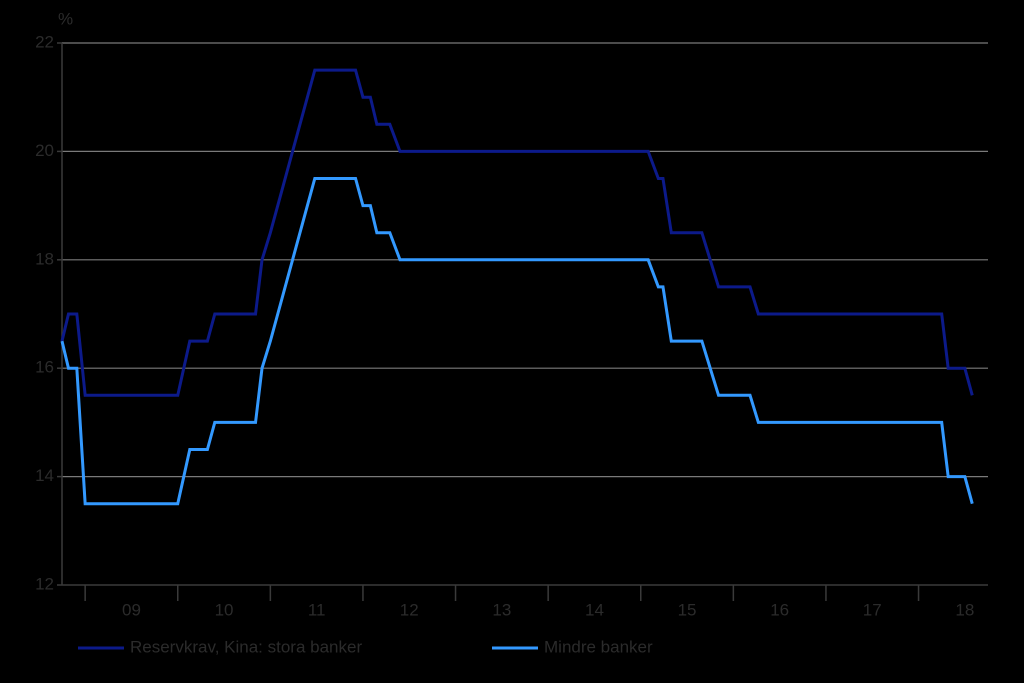 The width and height of the screenshot is (1024, 683). Describe the element at coordinates (317, 609) in the screenshot. I see `x-tick-label: 11` at that location.